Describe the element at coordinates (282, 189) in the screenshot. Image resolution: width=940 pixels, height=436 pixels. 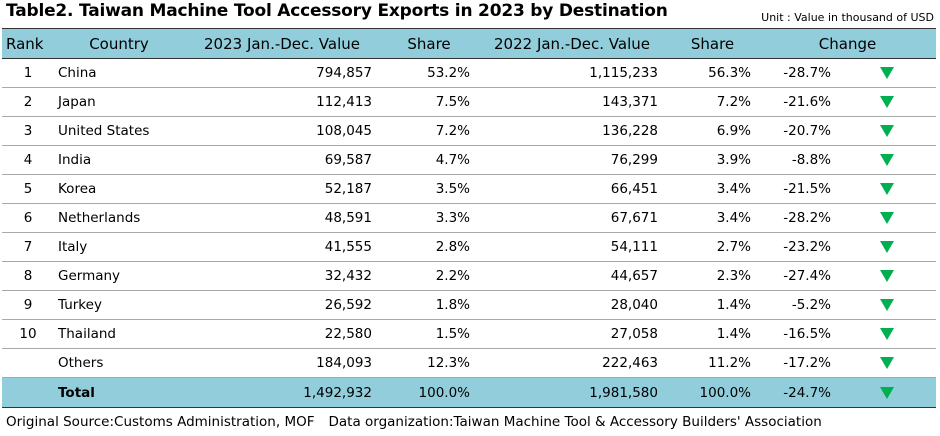
I see `value-2023-cell: 52,187` at that location.